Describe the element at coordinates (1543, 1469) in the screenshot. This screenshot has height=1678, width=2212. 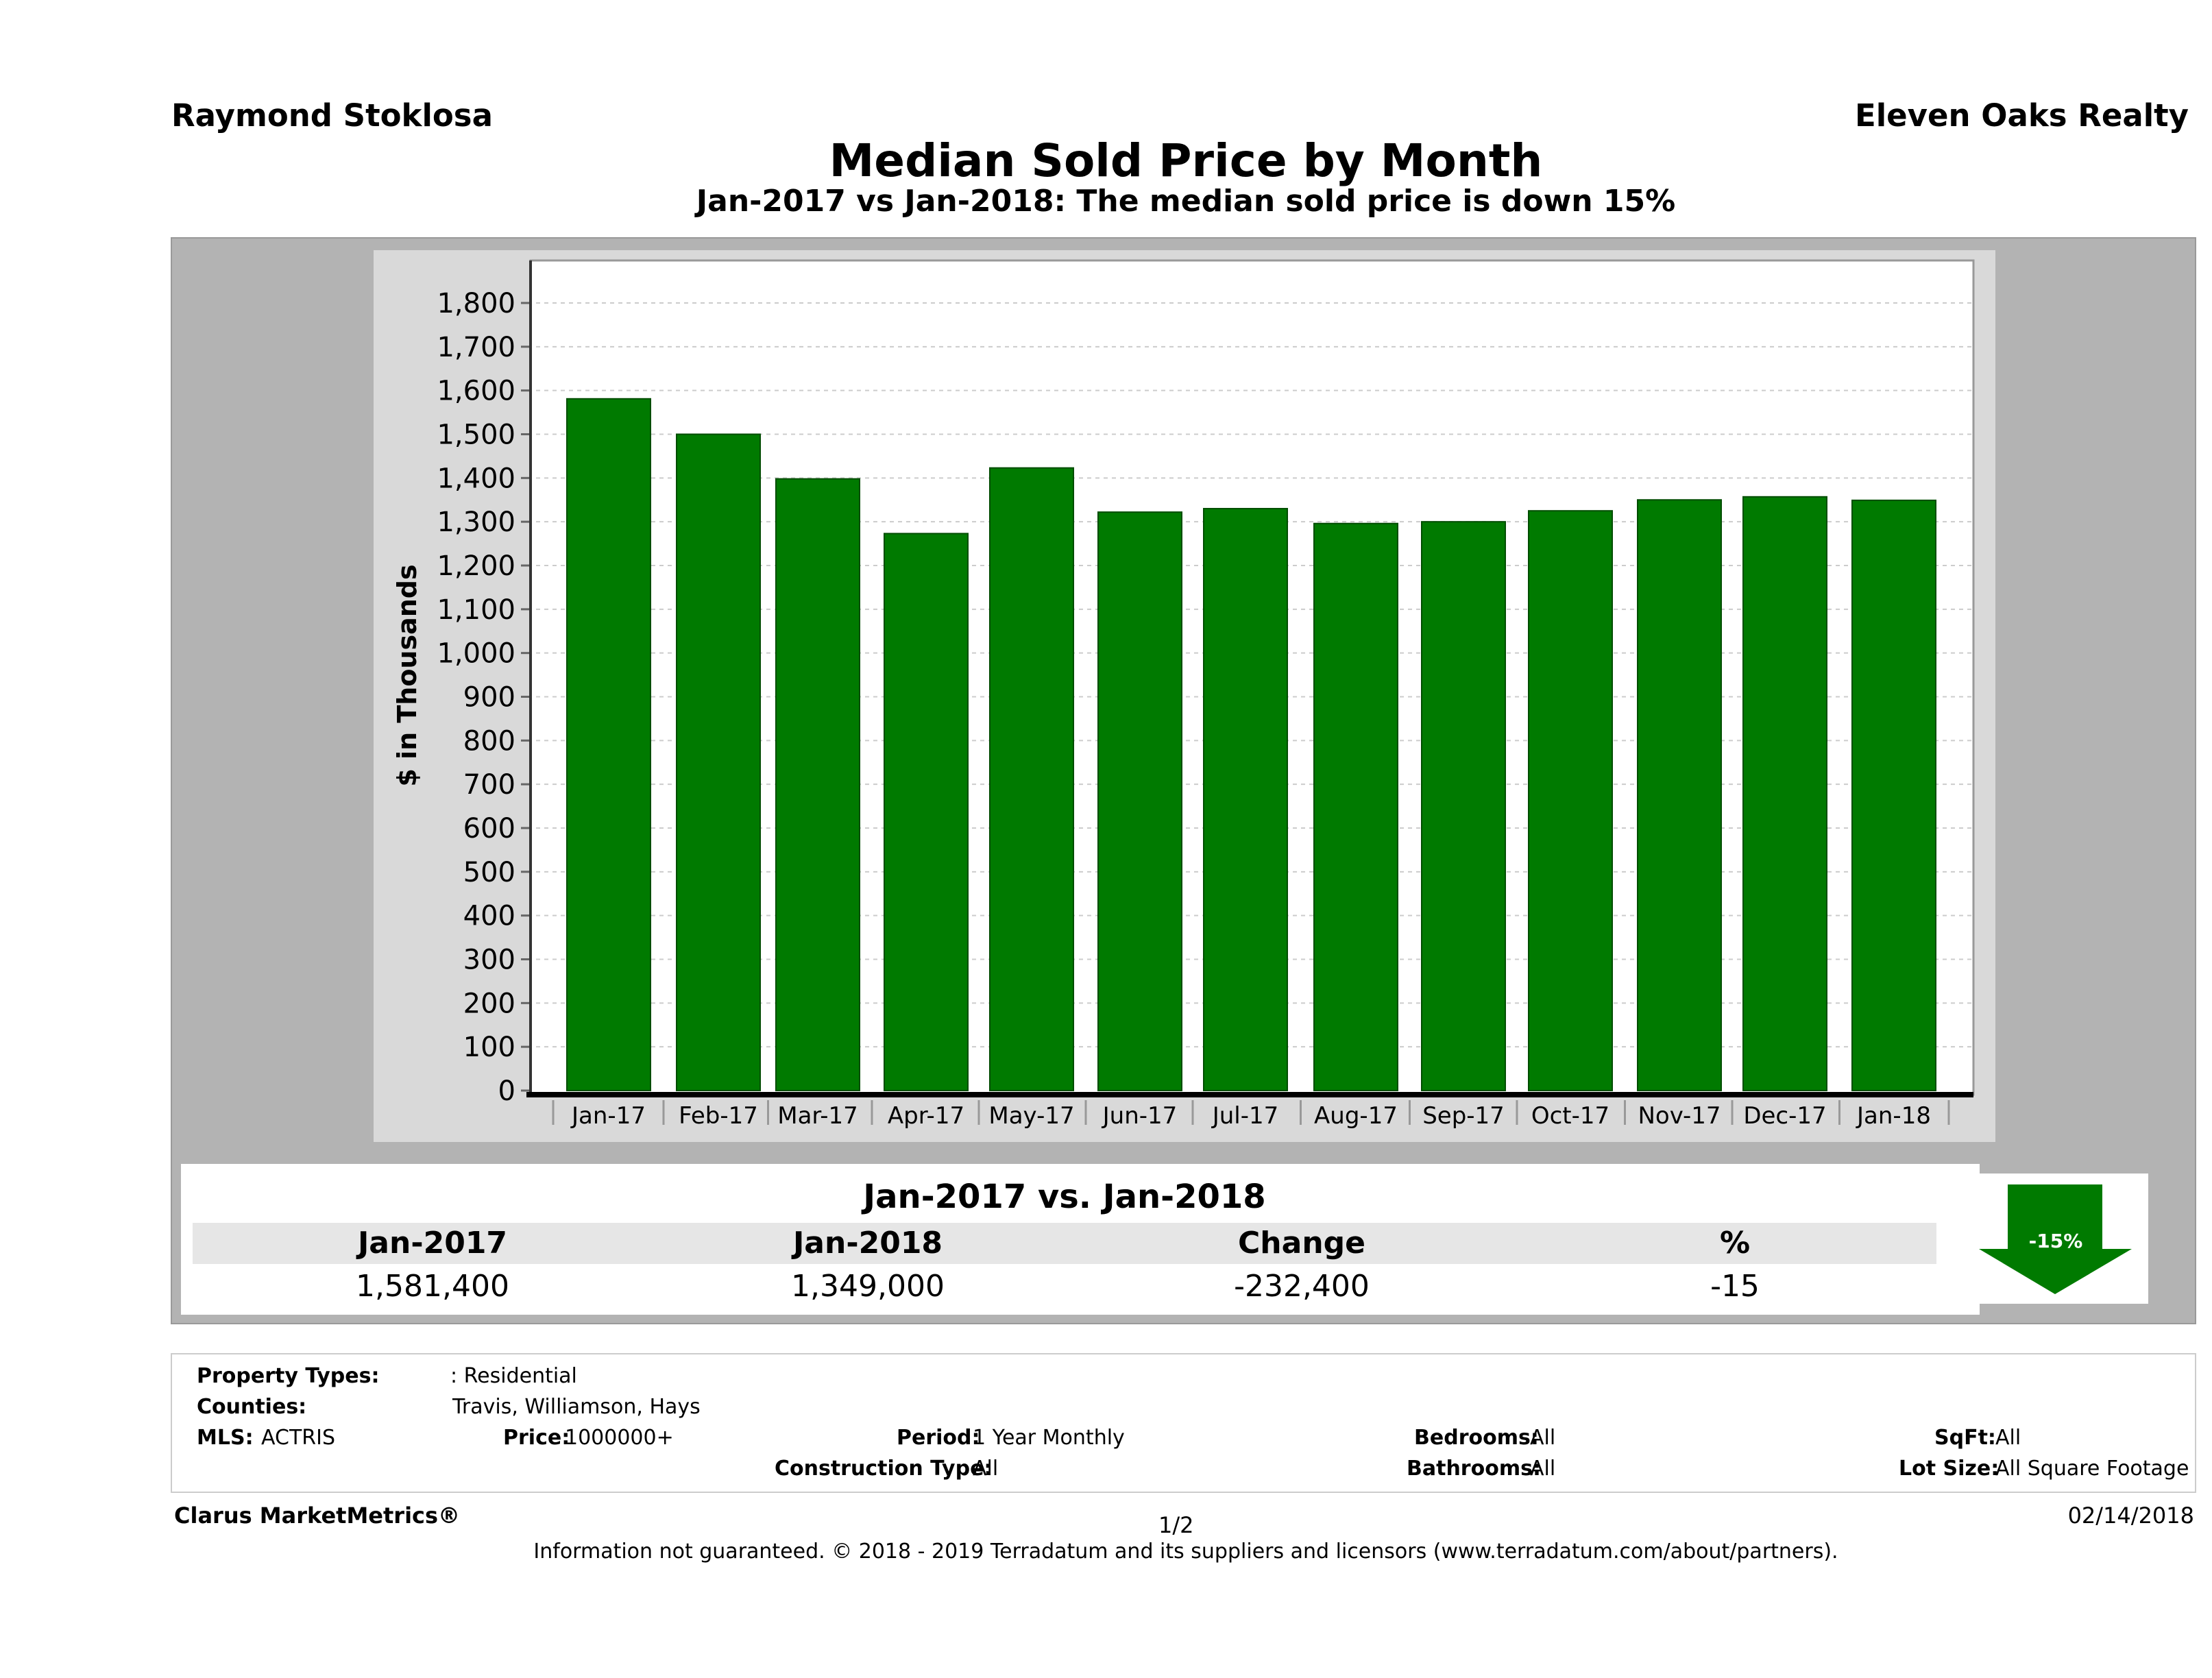
I see `bathrooms-value: All` at that location.